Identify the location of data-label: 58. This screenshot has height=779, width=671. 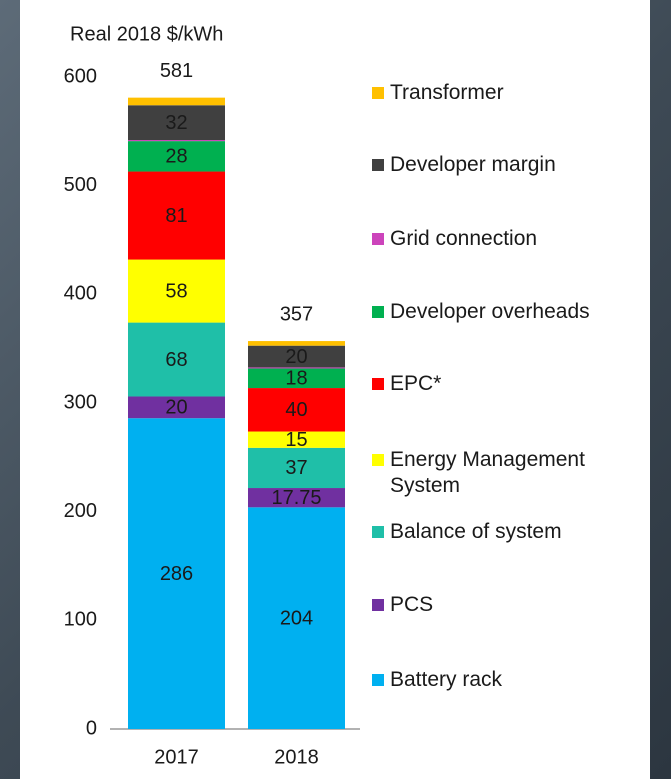
(176, 291).